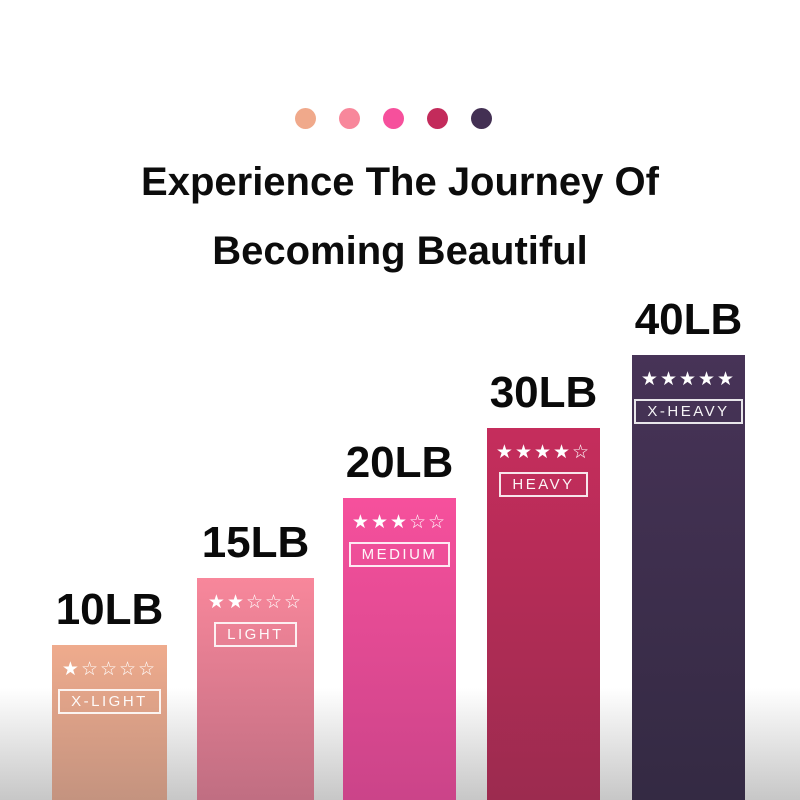  Describe the element at coordinates (688, 319) in the screenshot. I see `bar-weight-label: 40LB` at that location.